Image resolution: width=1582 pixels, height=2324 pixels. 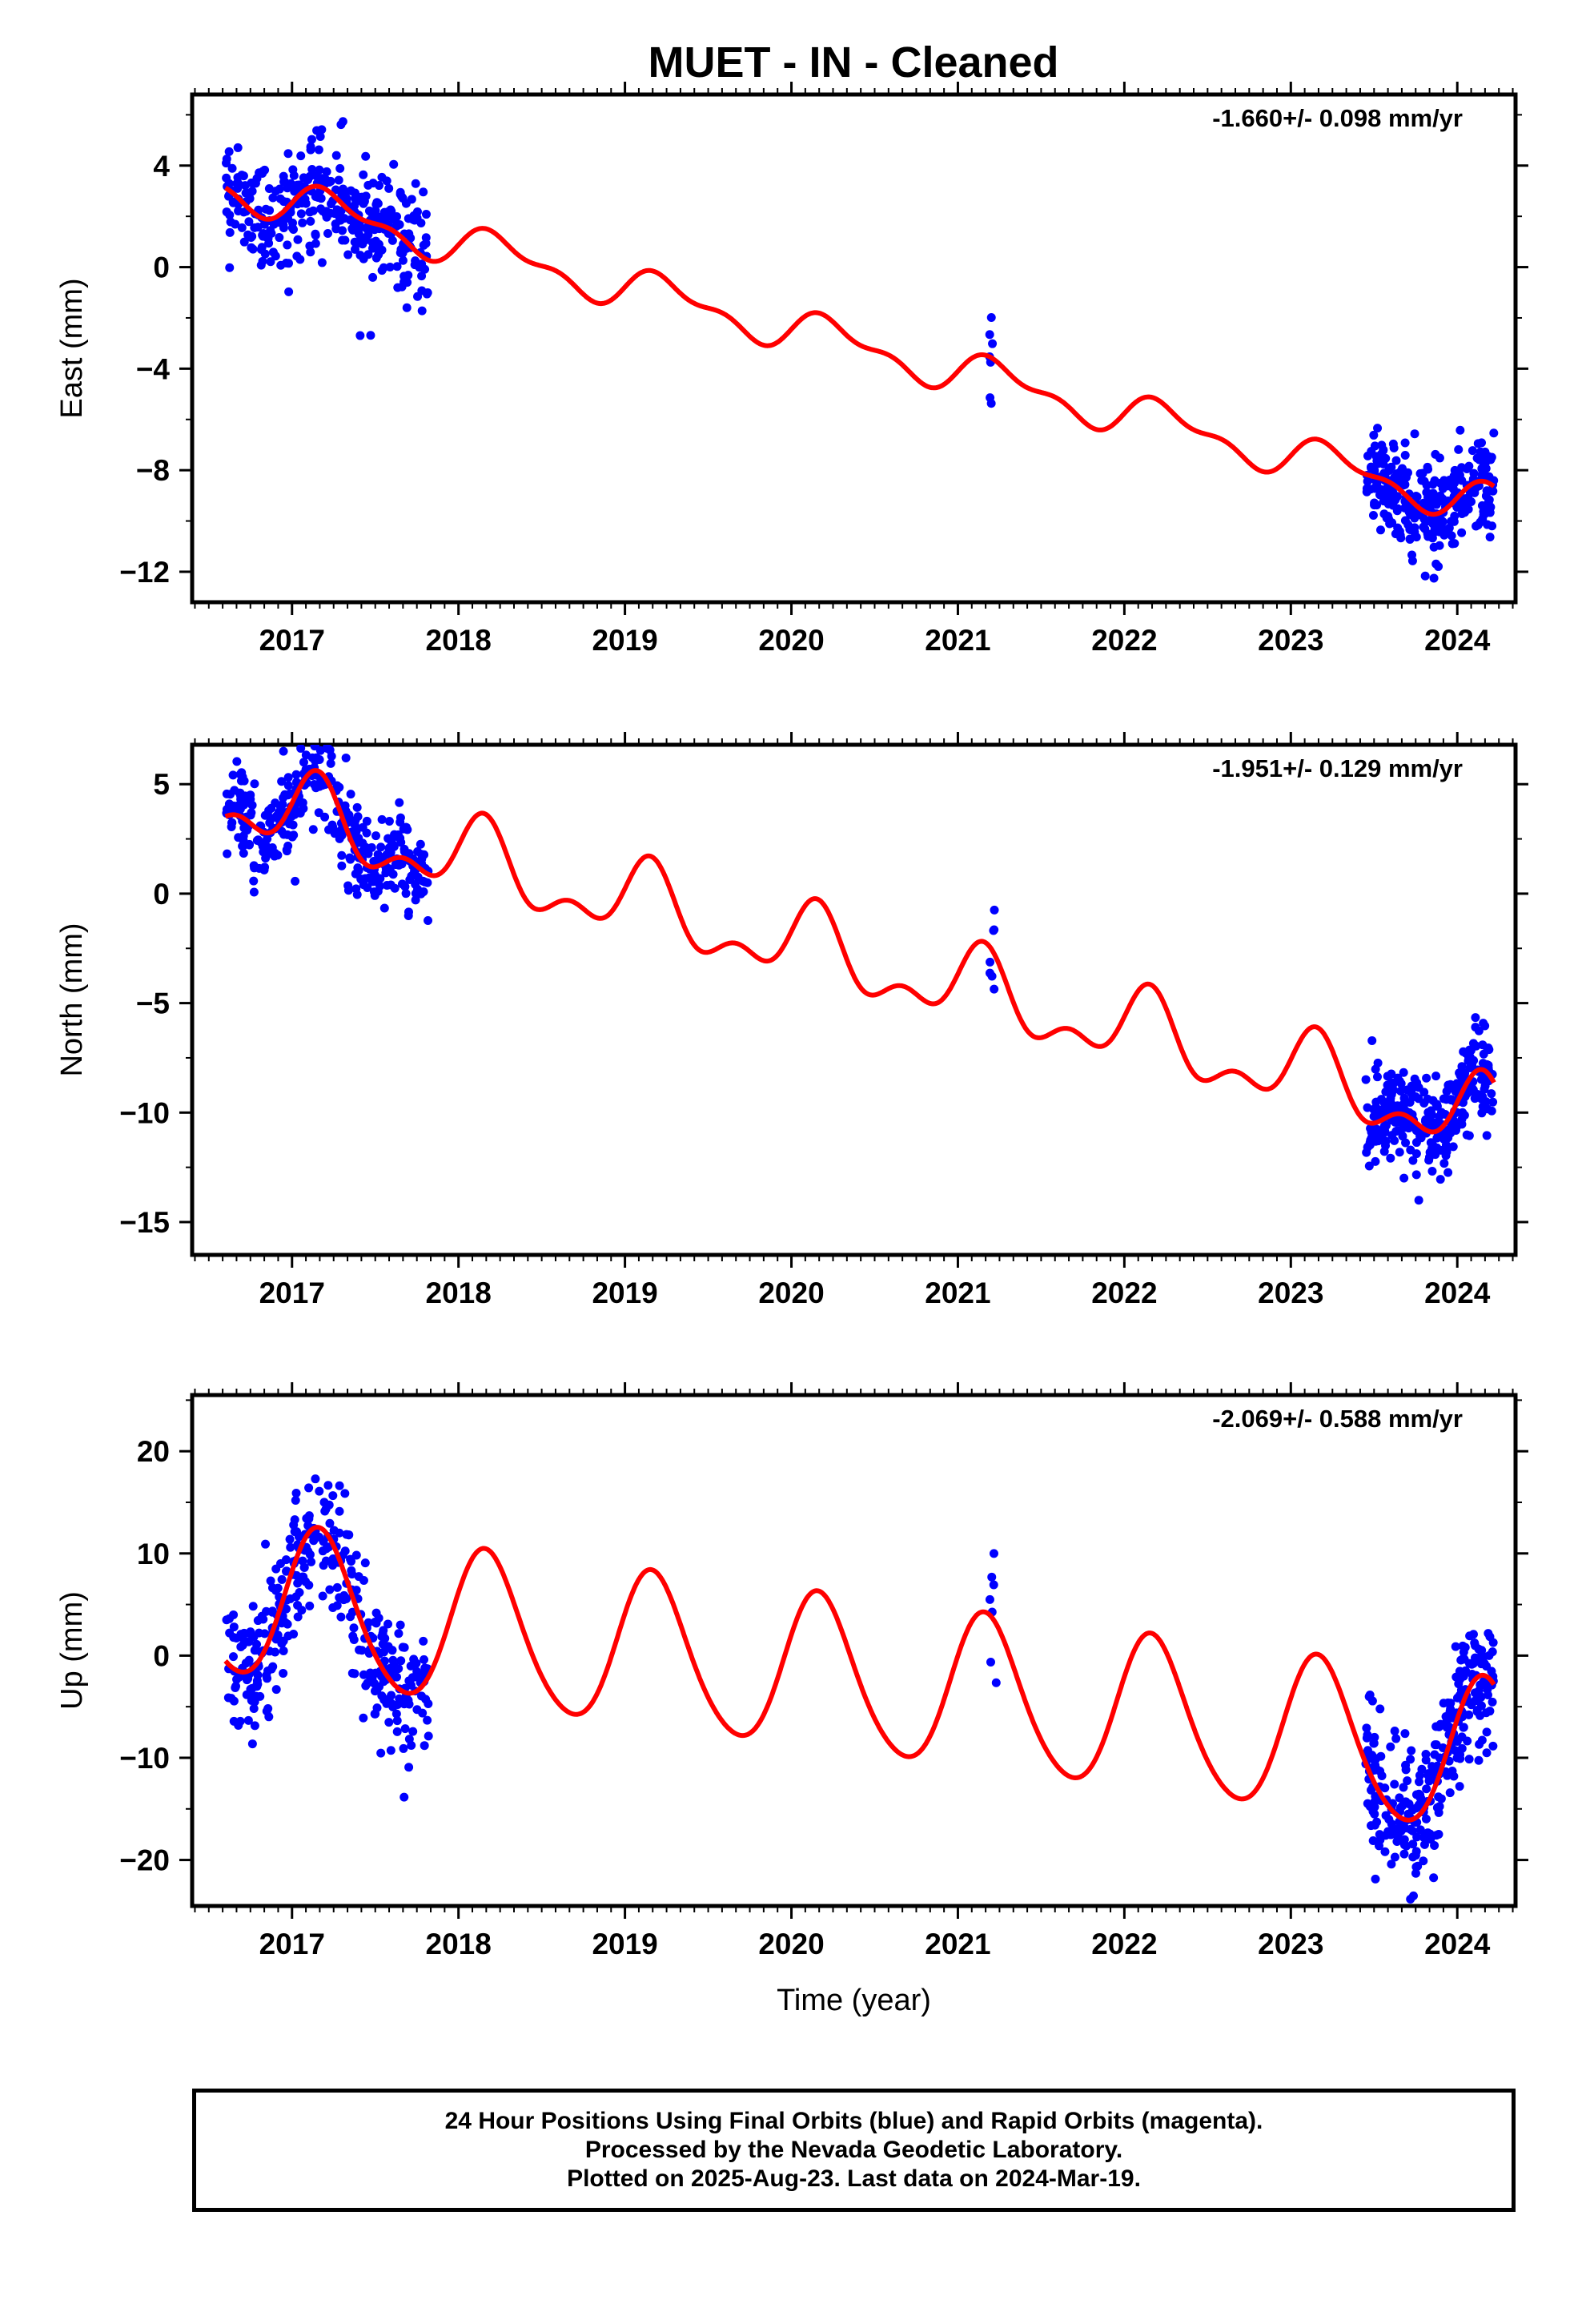 I want to click on rate-label-east: -1.660+/- 0.098 mm/yr, so click(x=1337, y=118).